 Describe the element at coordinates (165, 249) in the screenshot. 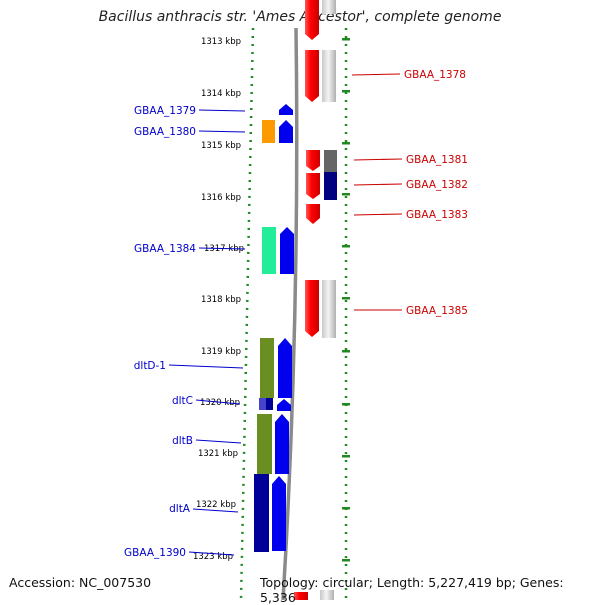

I see `gene-label-left: GBAA_1384` at that location.